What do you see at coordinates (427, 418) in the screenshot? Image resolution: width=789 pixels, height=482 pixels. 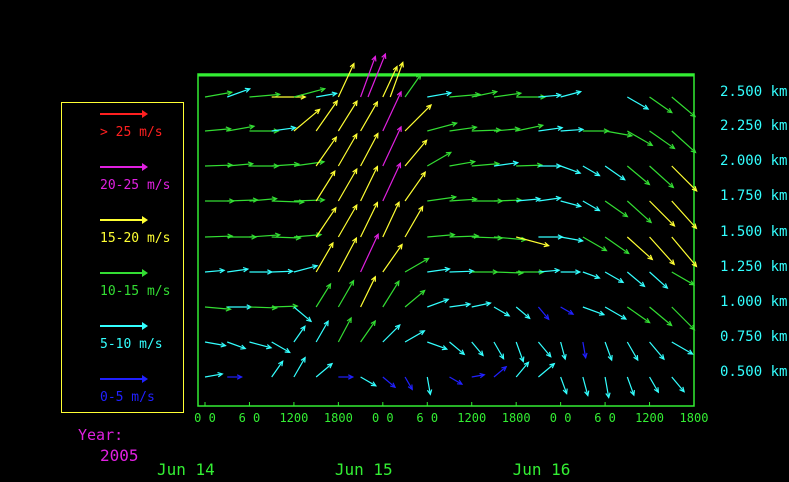 I see `x-tick-label: 6 0` at bounding box center [427, 418].